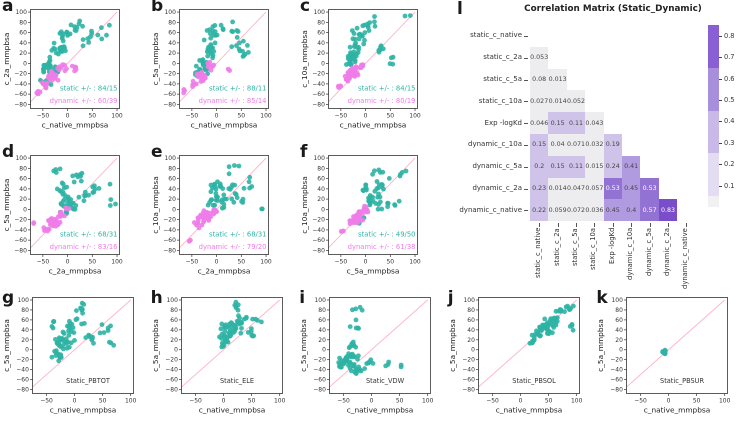 The width and height of the screenshot is (743, 425). What do you see at coordinates (667, 252) in the screenshot?
I see `heatmap-col-label: dynamic_c_2a` at bounding box center [667, 252].